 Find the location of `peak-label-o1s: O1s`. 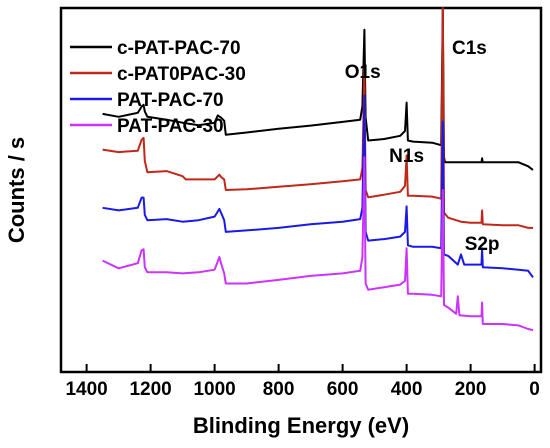

peak-label-o1s: O1s is located at coordinates (363, 72).